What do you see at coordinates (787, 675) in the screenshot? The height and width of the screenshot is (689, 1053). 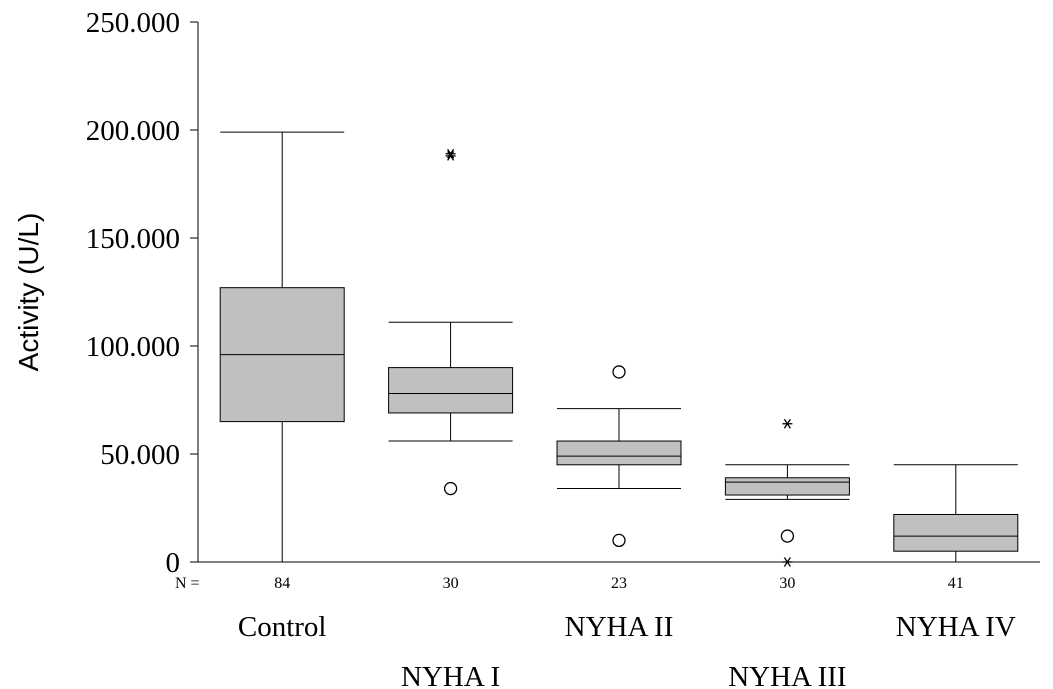 I see `category-label: NYHA III` at bounding box center [787, 675].